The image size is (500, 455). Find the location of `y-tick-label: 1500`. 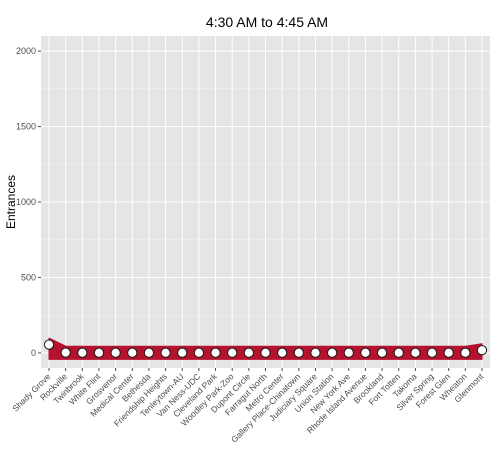

y-tick-label: 1500 is located at coordinates (26, 127).